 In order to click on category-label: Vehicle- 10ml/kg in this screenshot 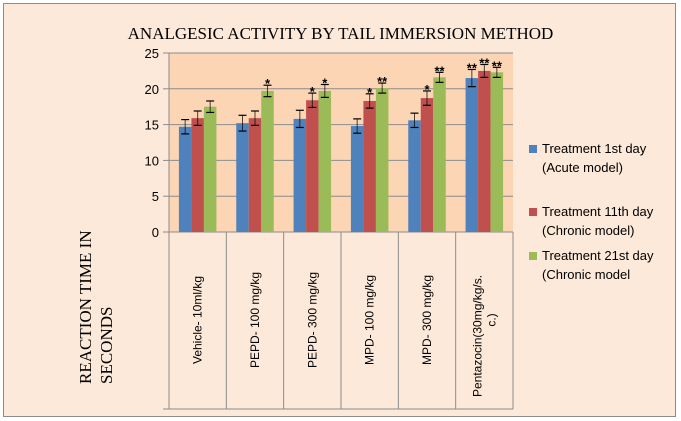, I will do `click(198, 320)`.